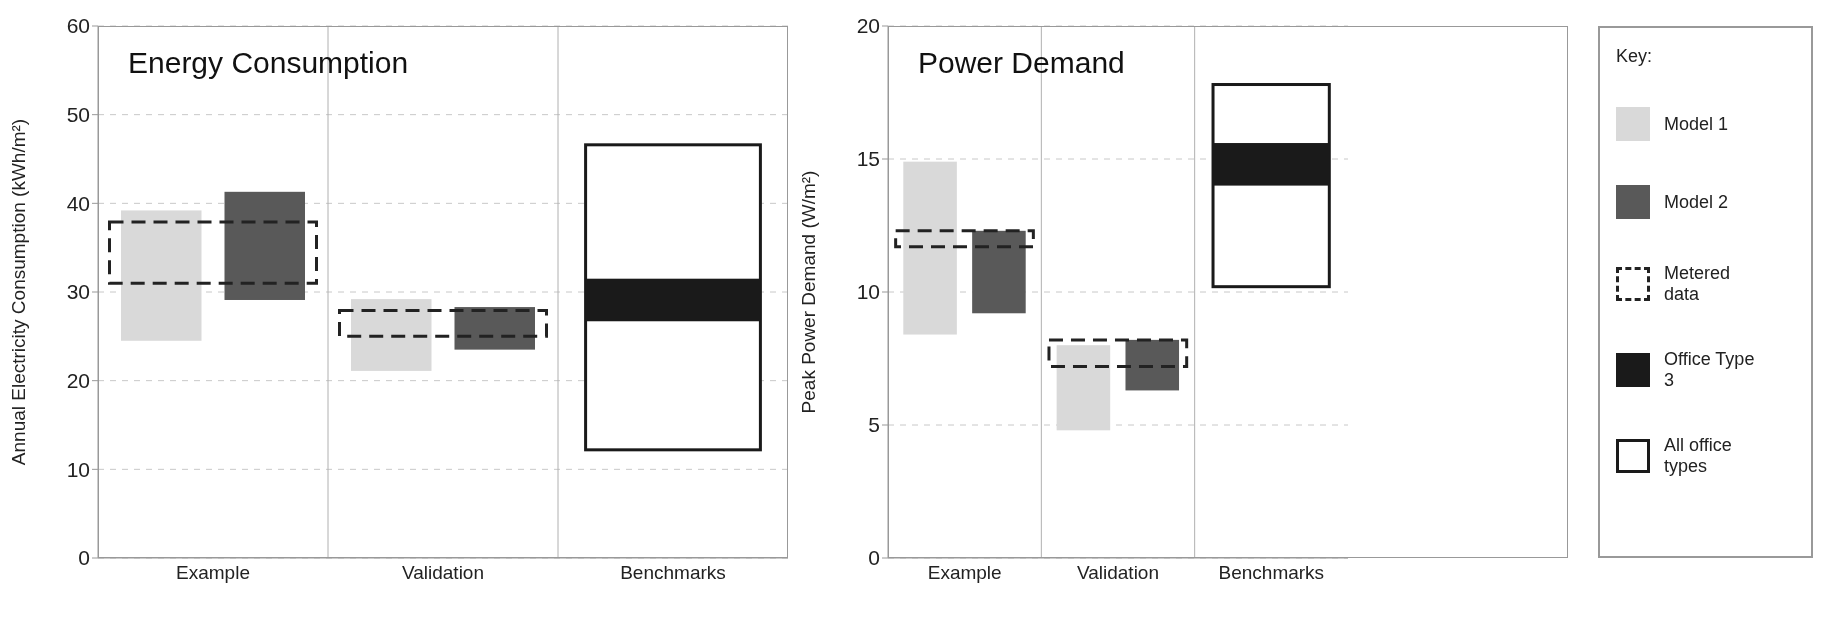 This screenshot has height=623, width=1831. What do you see at coordinates (78, 115) in the screenshot?
I see `y-tick-label: 50` at bounding box center [78, 115].